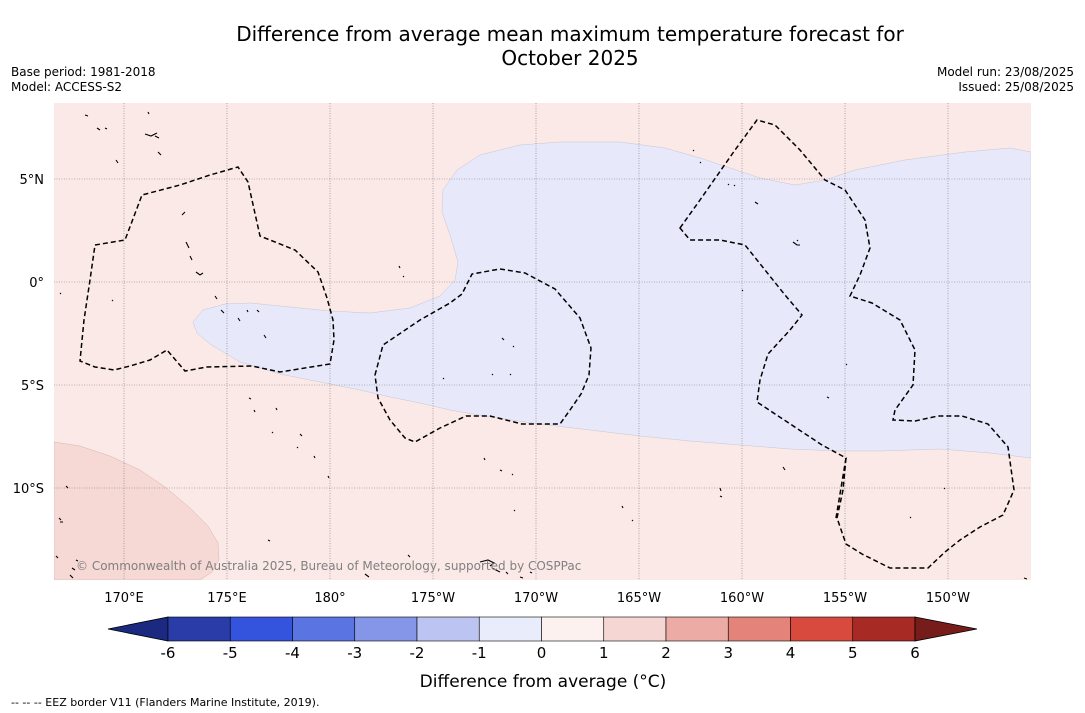 This screenshot has width=1085, height=713. Describe the element at coordinates (137, 510) in the screenshot. I see `warm-anomaly-region` at that location.